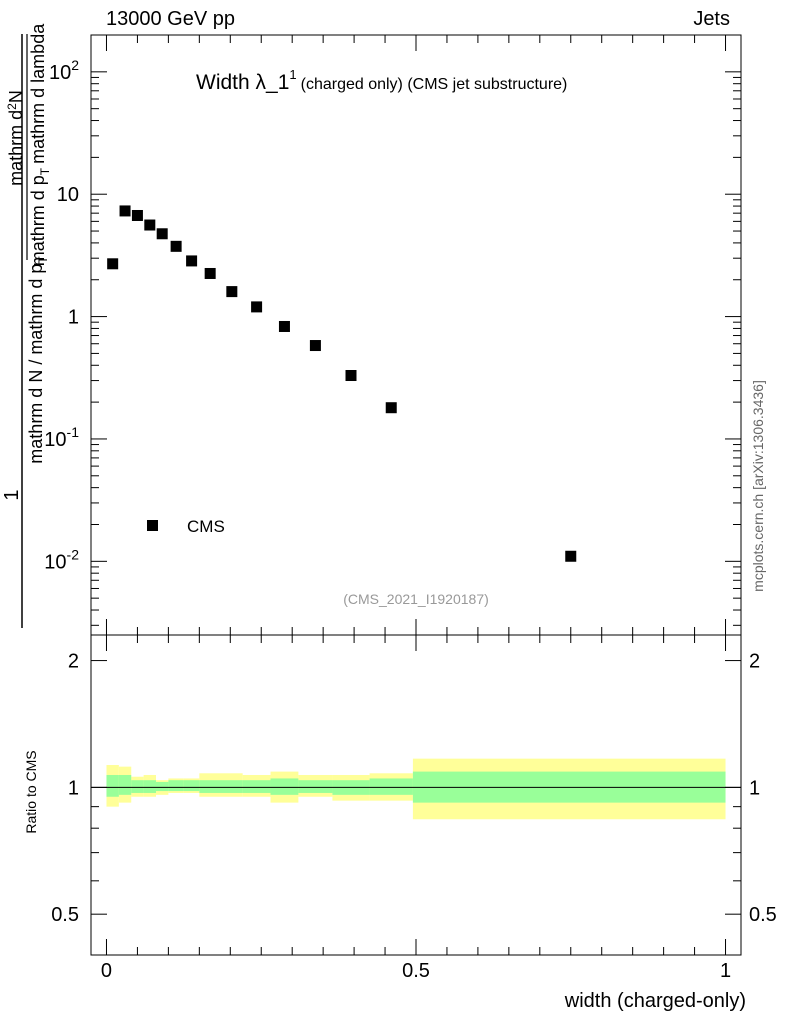 This screenshot has height=1024, width=786. I want to click on y-label-prefix: 1, so click(12, 494).